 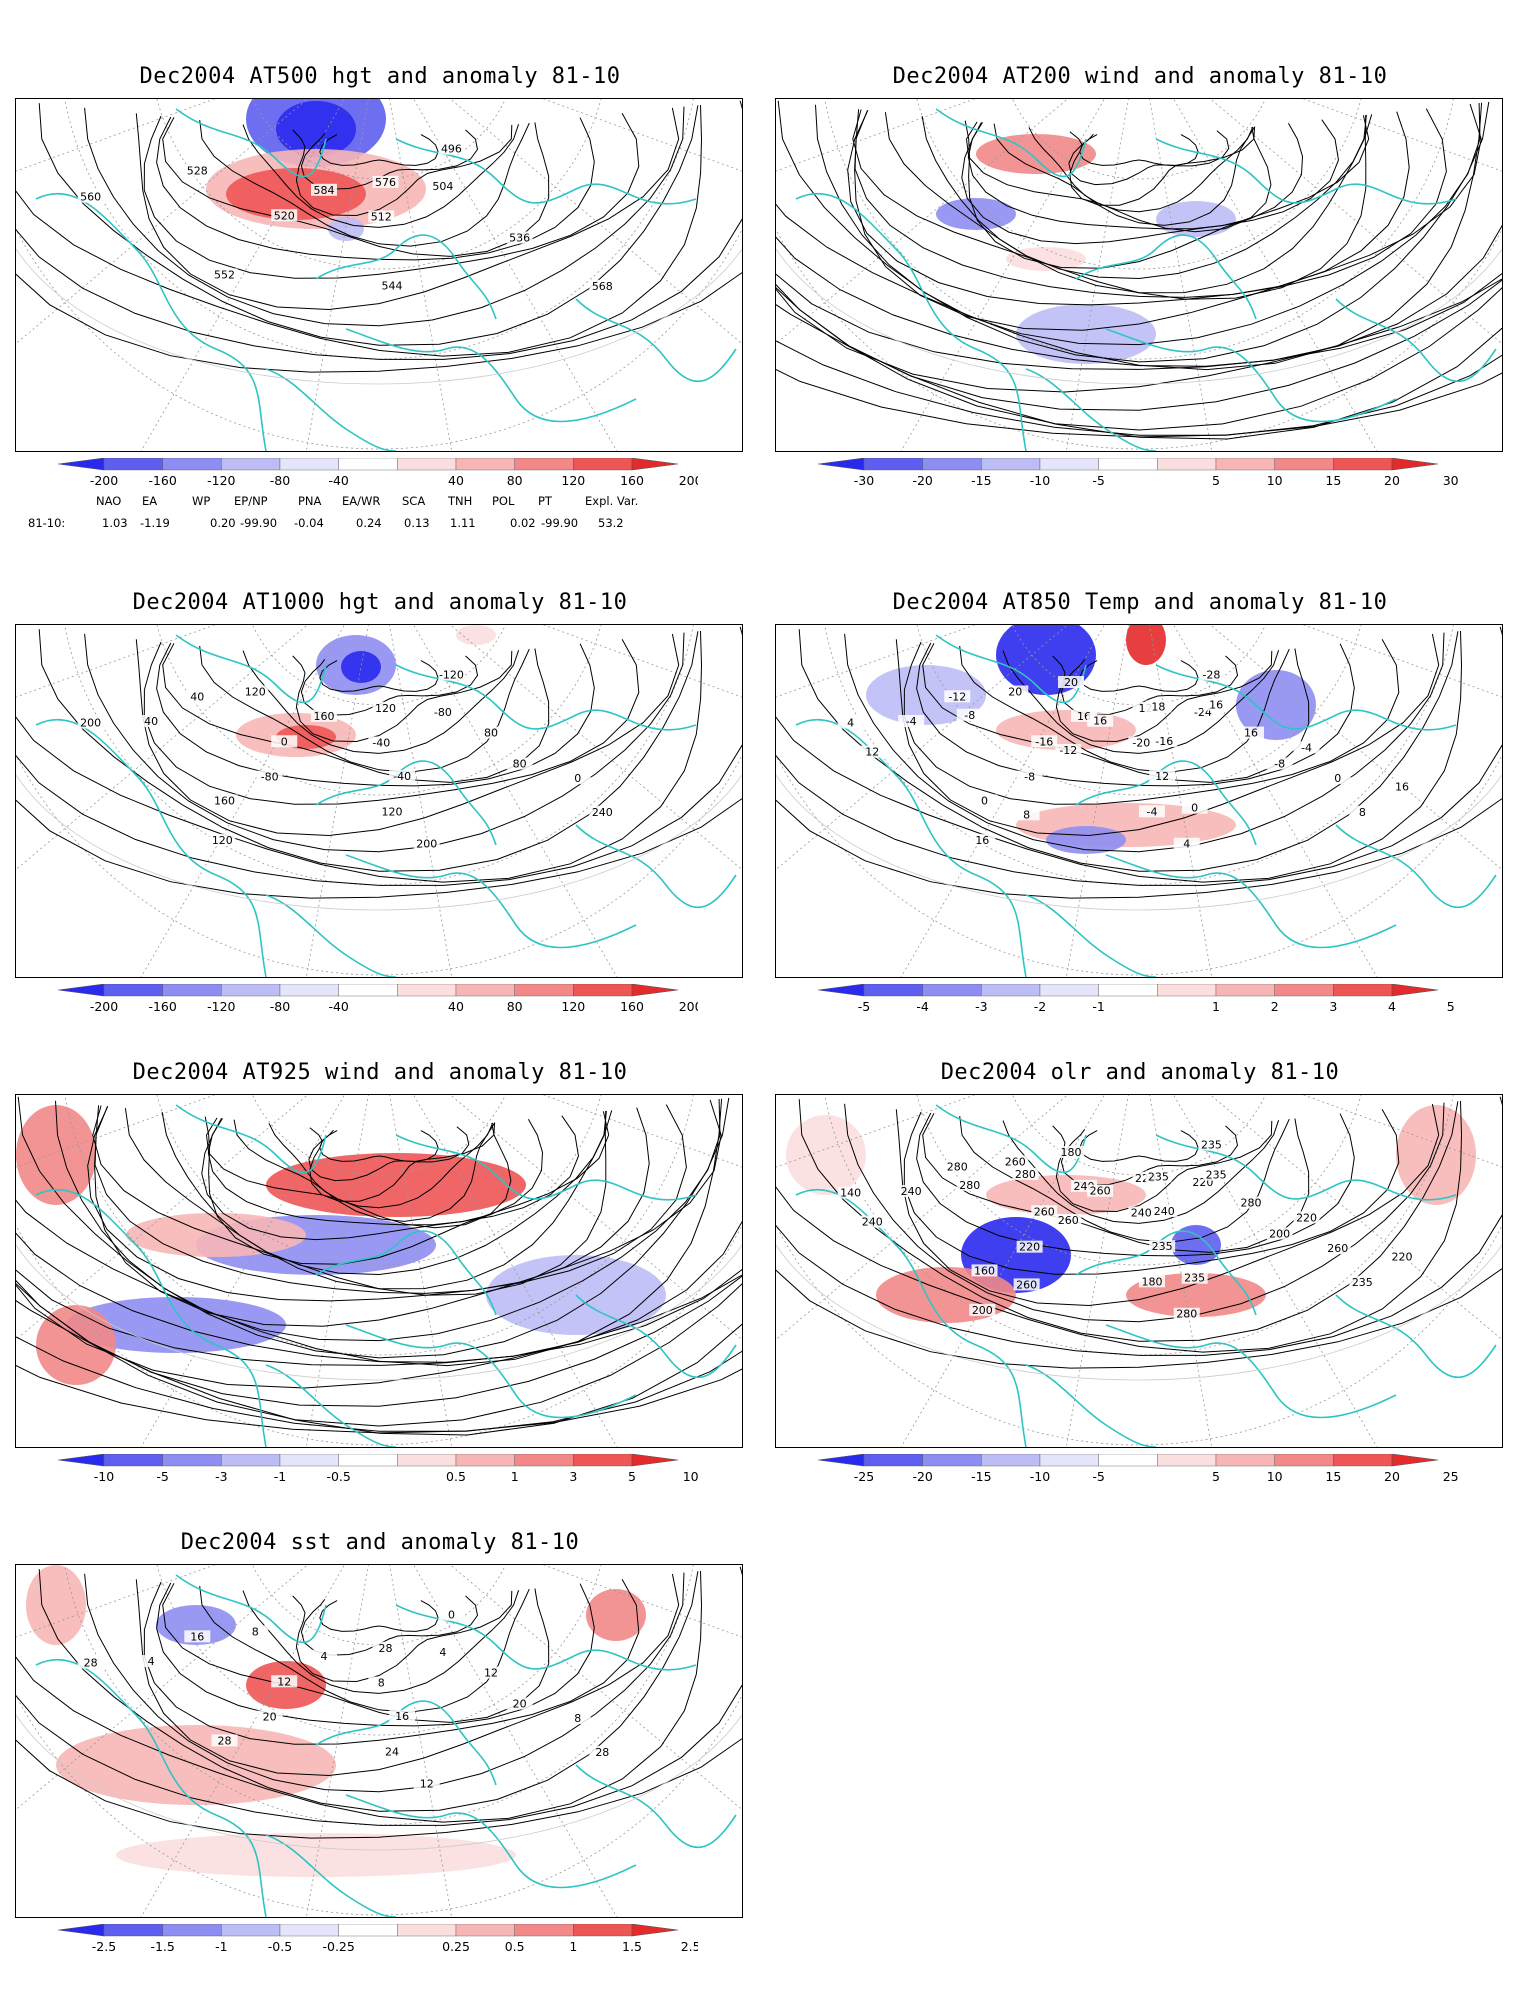 I want to click on contour-label: 235, so click(x=1194, y=1278).